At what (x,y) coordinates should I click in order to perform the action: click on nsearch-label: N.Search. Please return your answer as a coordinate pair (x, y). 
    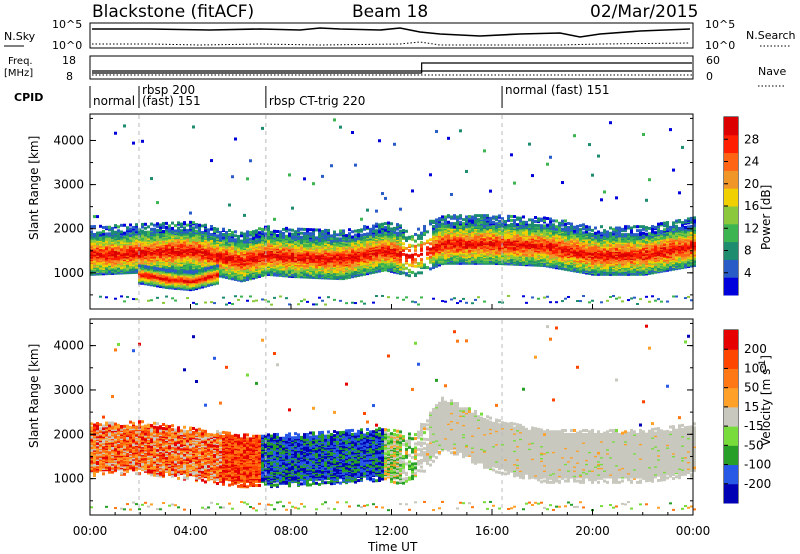
    Looking at the image, I should click on (771, 35).